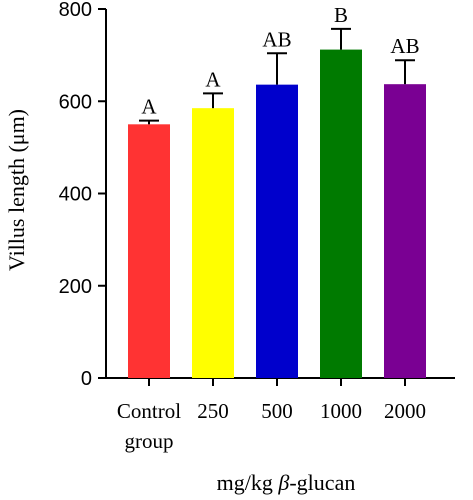 Image resolution: width=473 pixels, height=500 pixels. I want to click on y-tick-label: 400, so click(75, 195).